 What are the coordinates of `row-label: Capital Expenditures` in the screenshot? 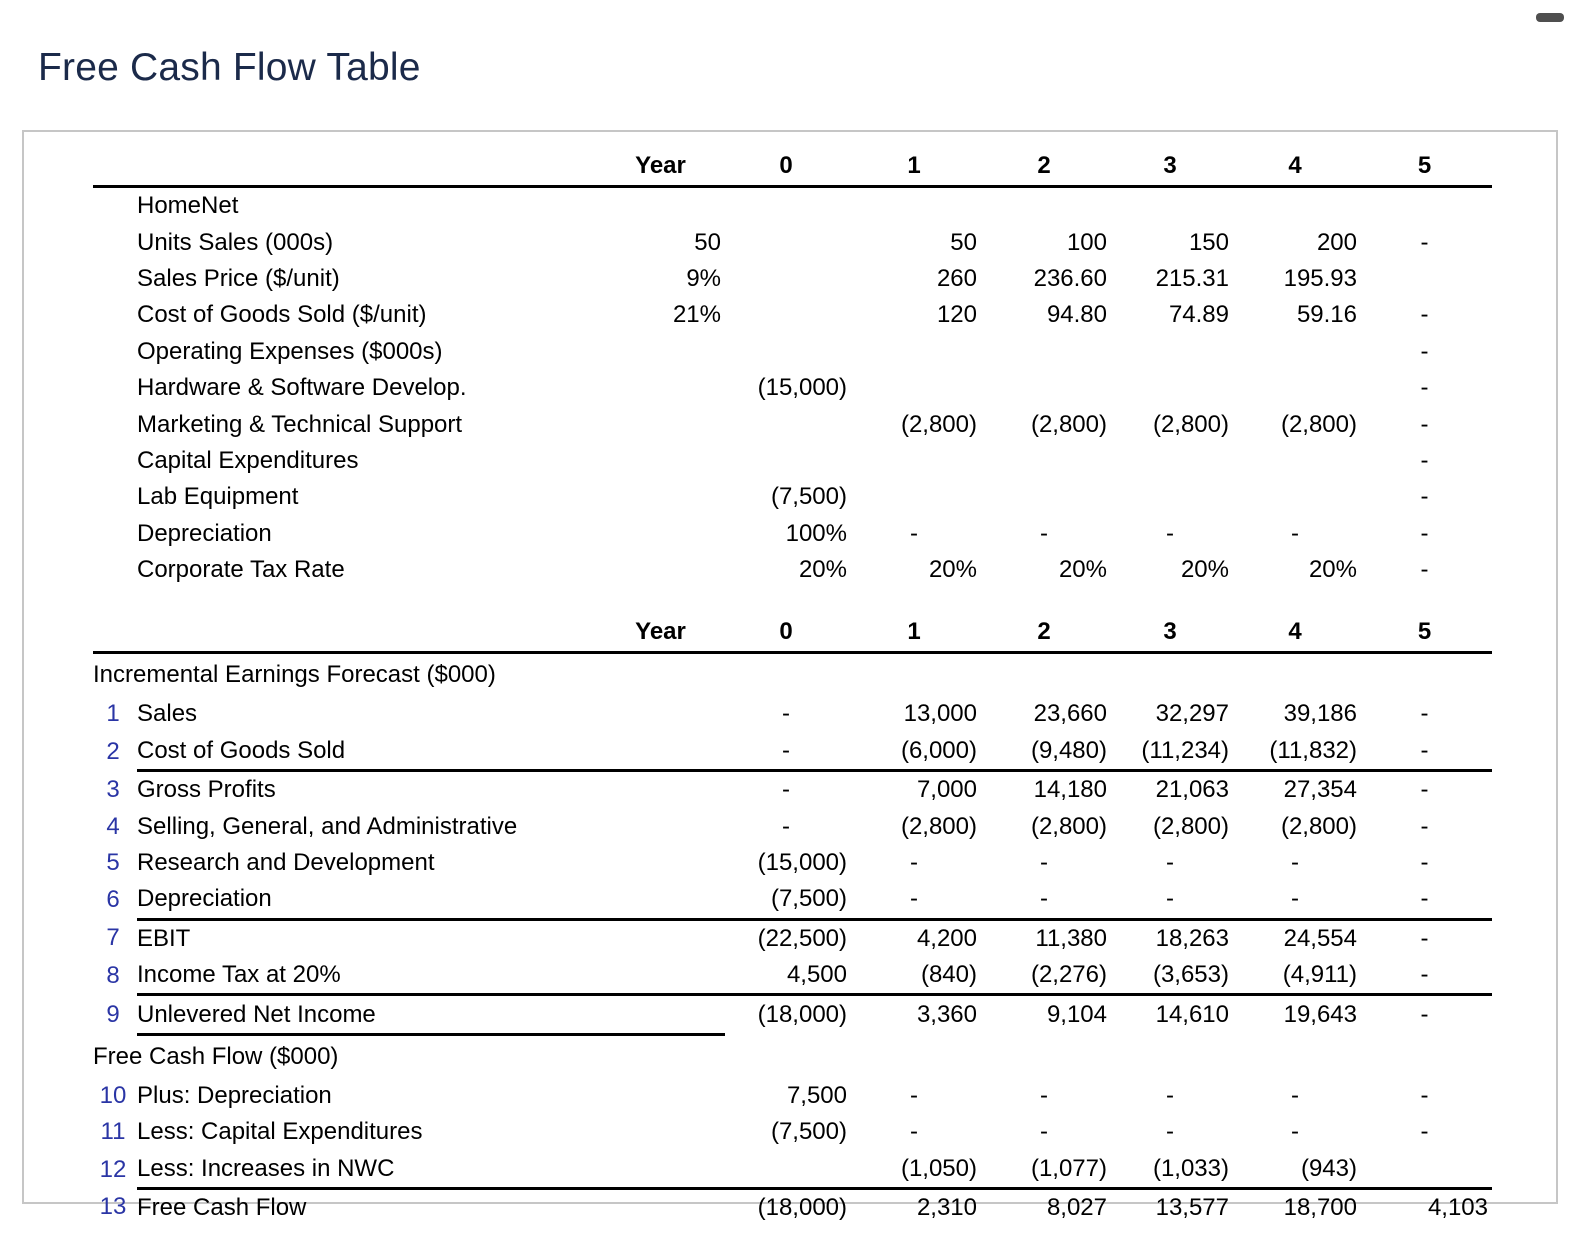 It's located at (248, 460).